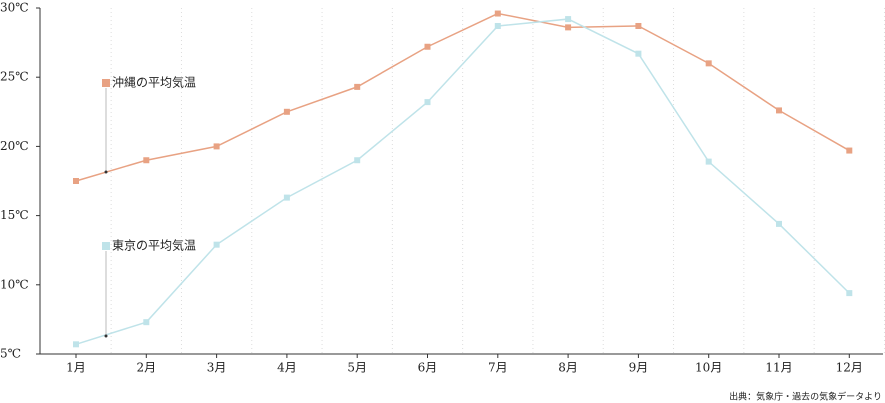 This screenshot has width=885, height=403. What do you see at coordinates (217, 368) in the screenshot?
I see `x-tick-label: 3月` at bounding box center [217, 368].